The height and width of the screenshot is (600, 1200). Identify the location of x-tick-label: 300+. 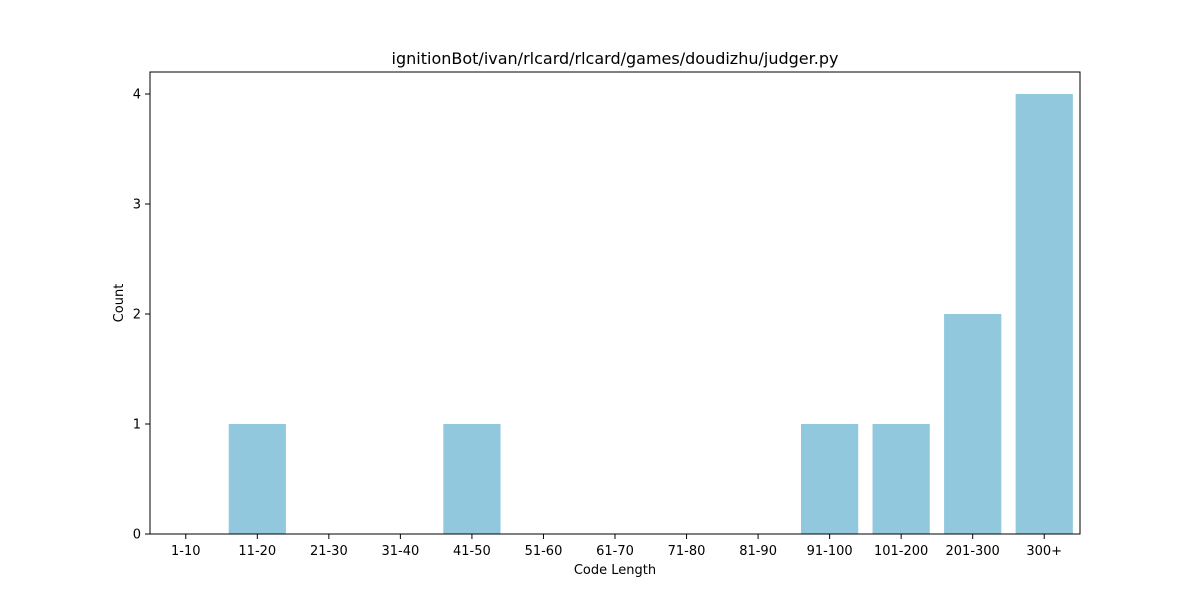
(1044, 551).